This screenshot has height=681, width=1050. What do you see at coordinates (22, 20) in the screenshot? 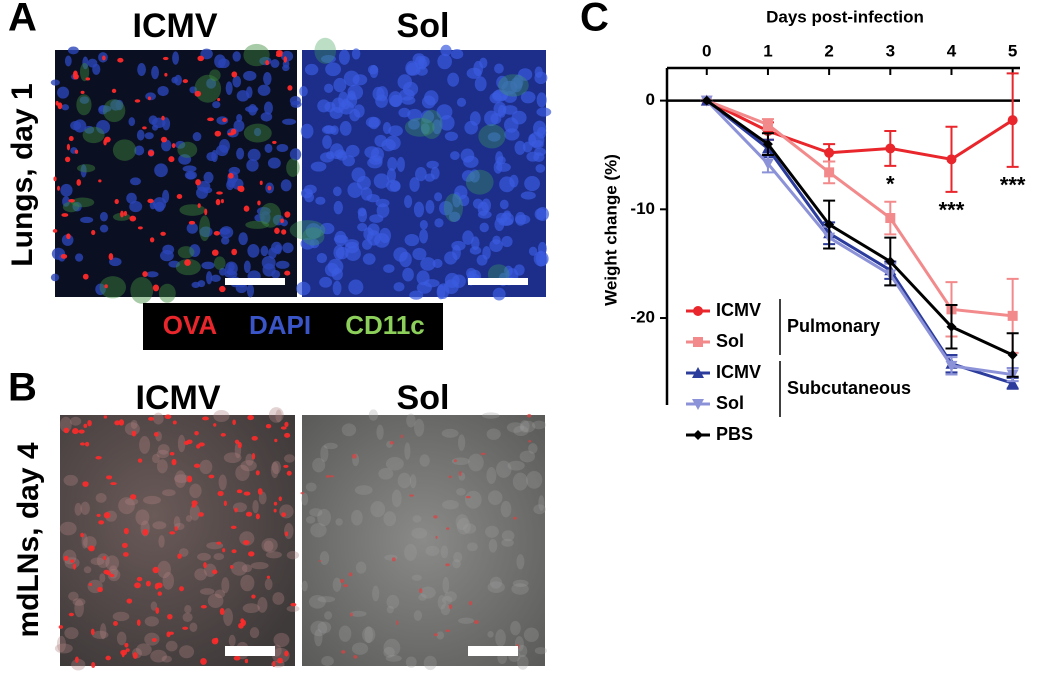
I see `panel-letter: A` at bounding box center [22, 20].